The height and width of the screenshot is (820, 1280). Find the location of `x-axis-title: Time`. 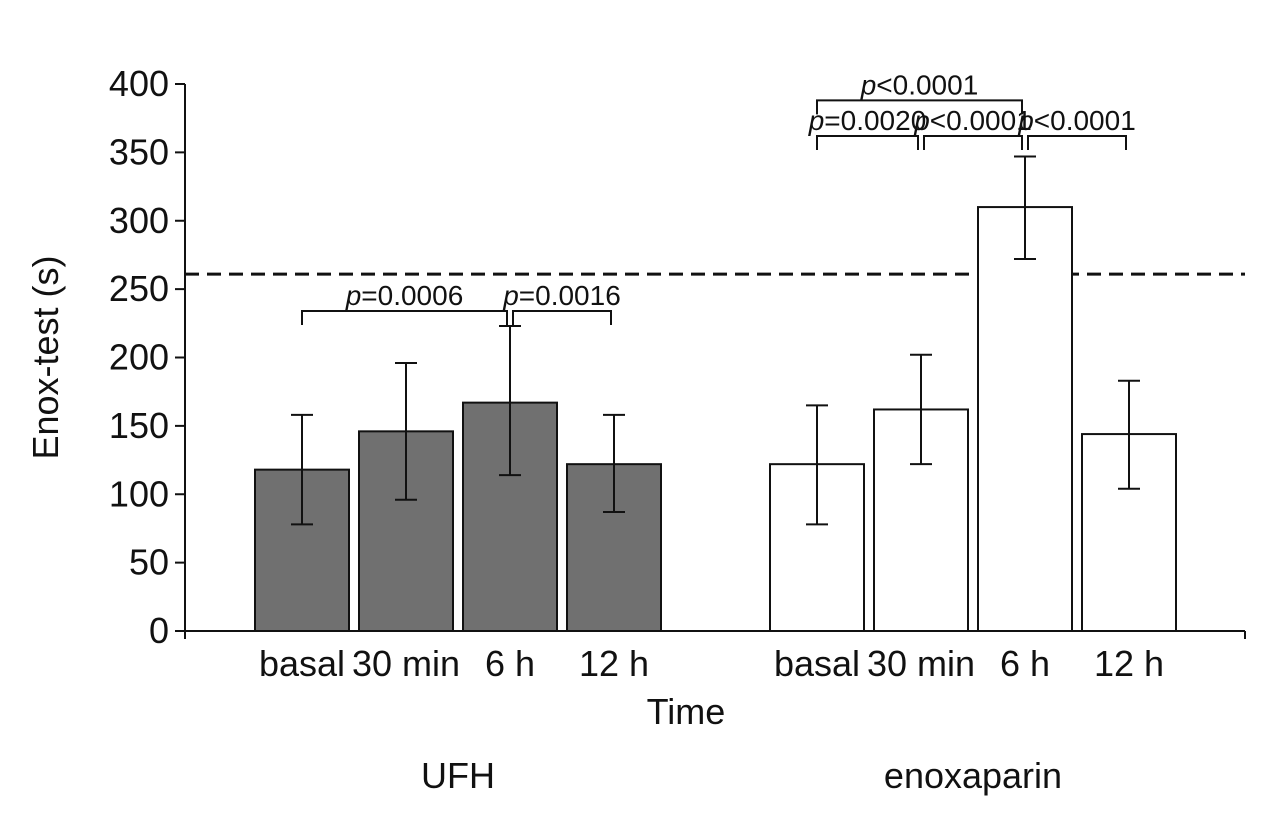

x-axis-title: Time is located at coordinates (686, 711).